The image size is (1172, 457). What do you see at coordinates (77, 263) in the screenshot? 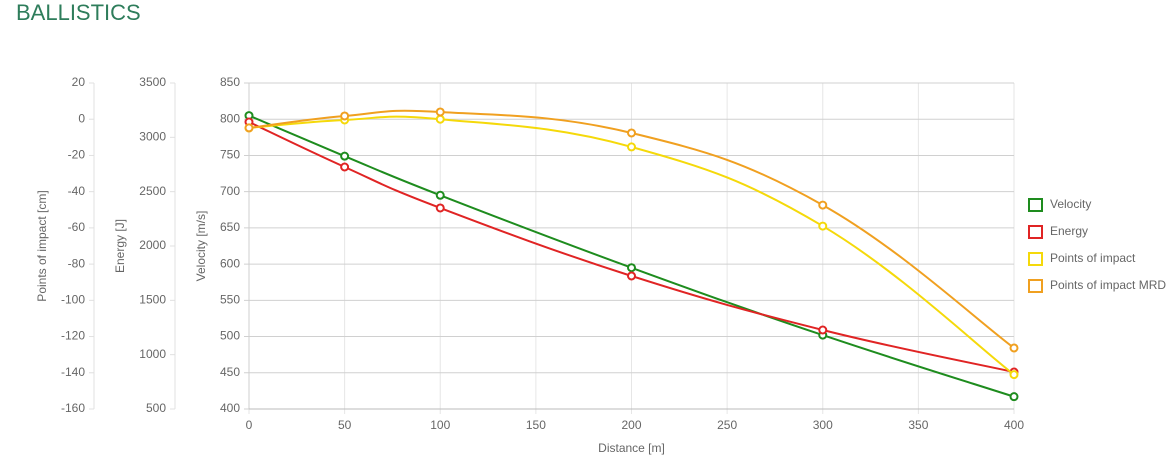
I see `y3-tick-label: -80` at bounding box center [77, 263].